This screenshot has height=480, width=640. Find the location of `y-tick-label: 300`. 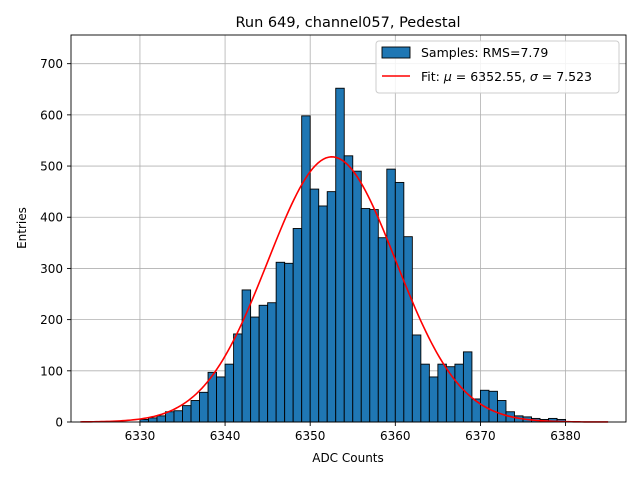

y-tick-label: 300 is located at coordinates (51, 269).